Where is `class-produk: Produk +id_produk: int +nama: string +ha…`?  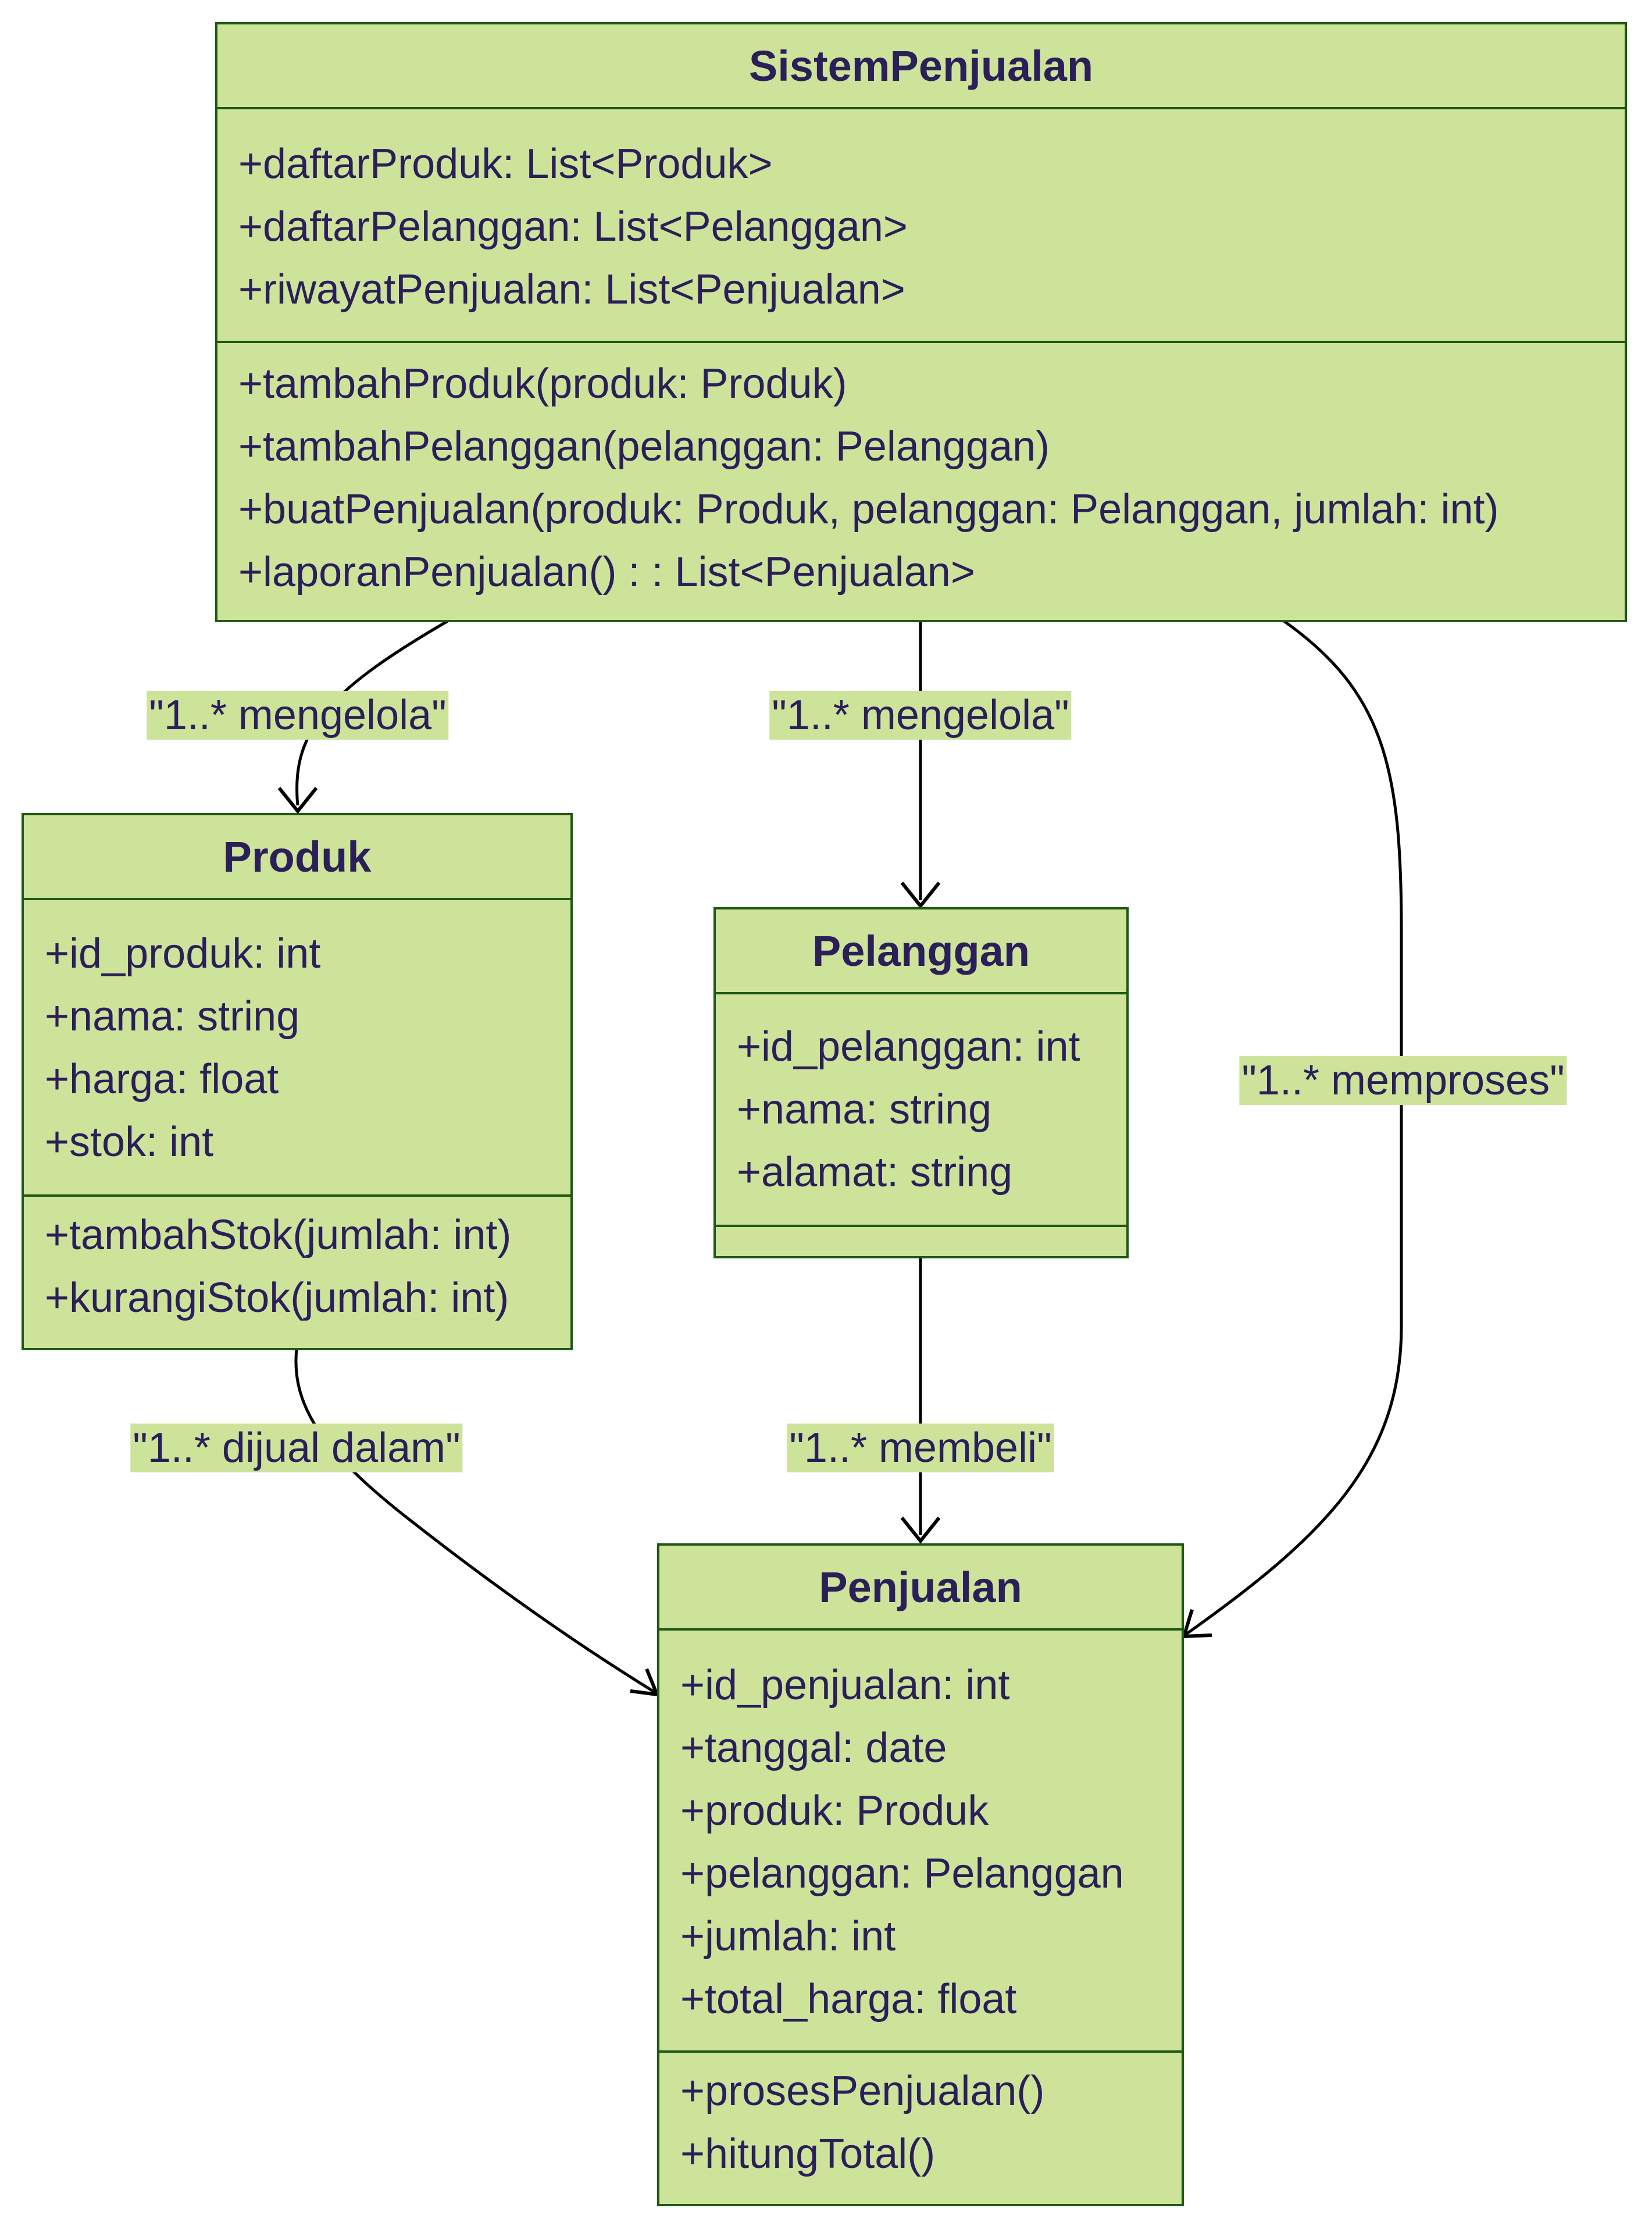
class-produk: Produk +id_produk: int +nama: string +ha… is located at coordinates (297, 1081).